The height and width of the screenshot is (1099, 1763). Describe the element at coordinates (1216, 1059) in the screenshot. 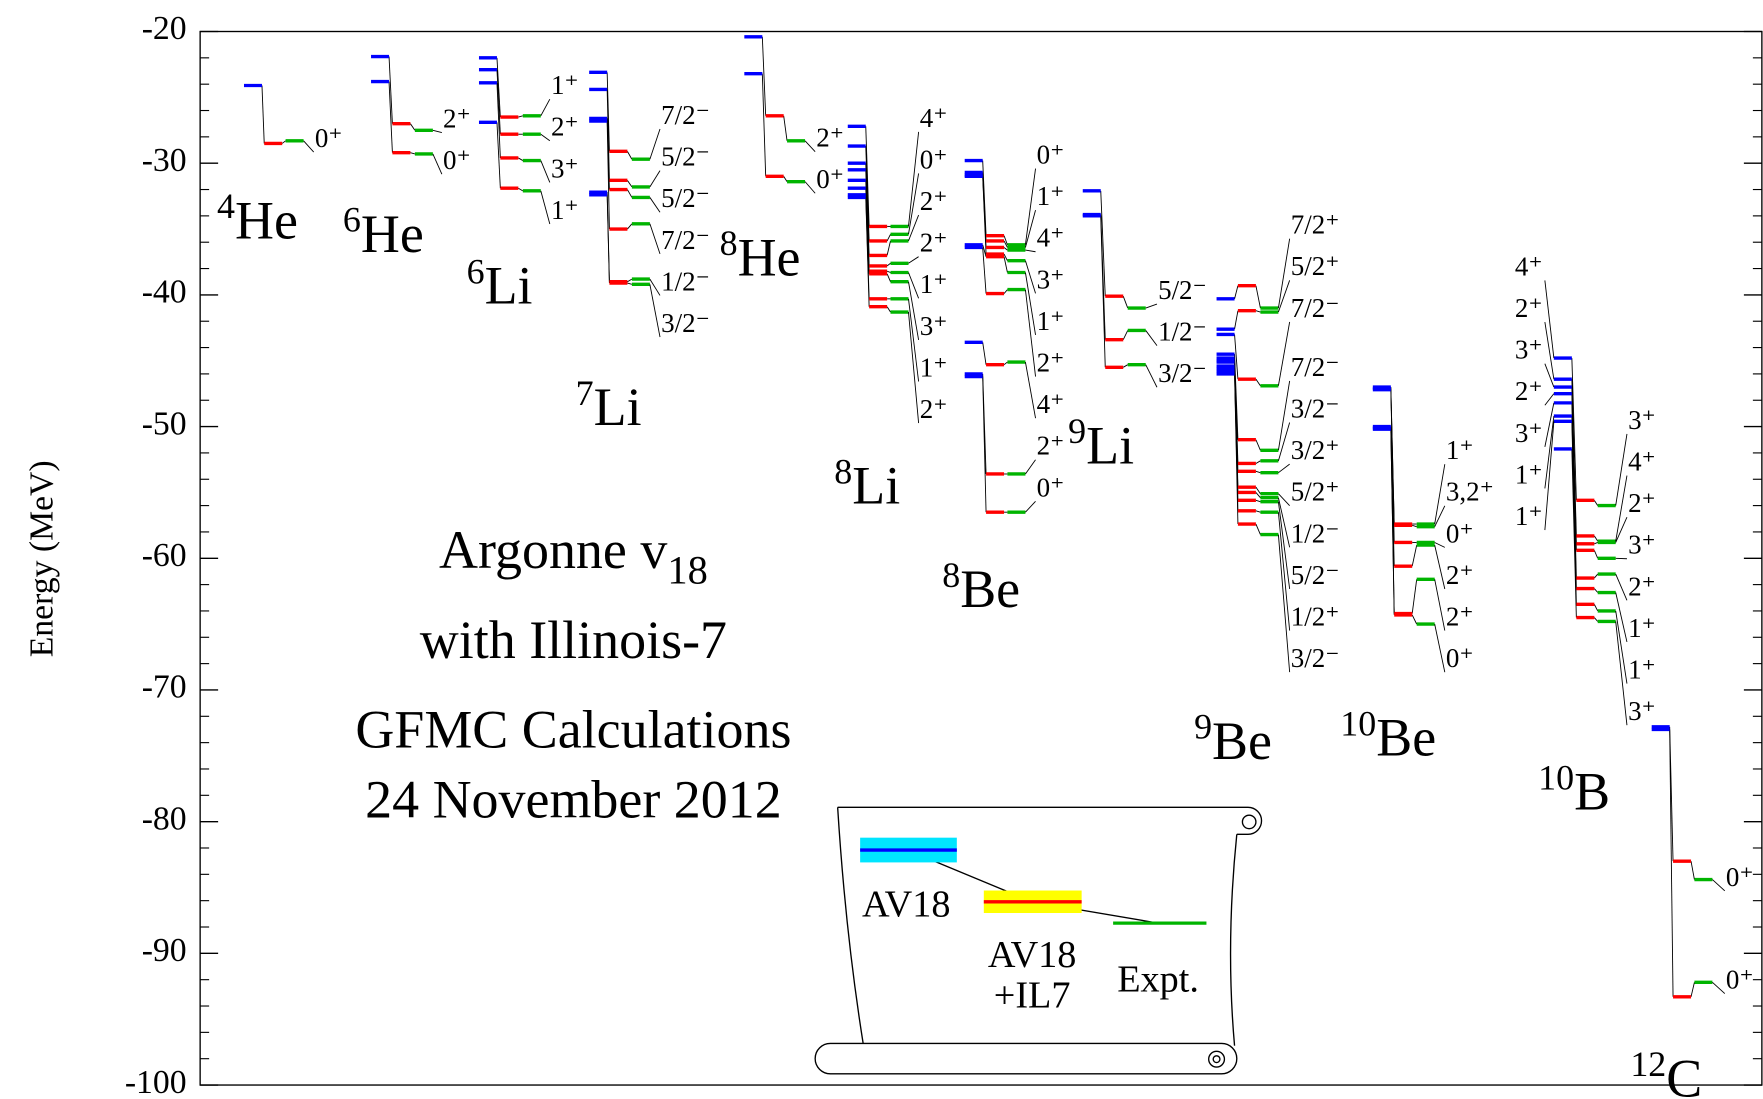

I see `scroll-curl` at that location.